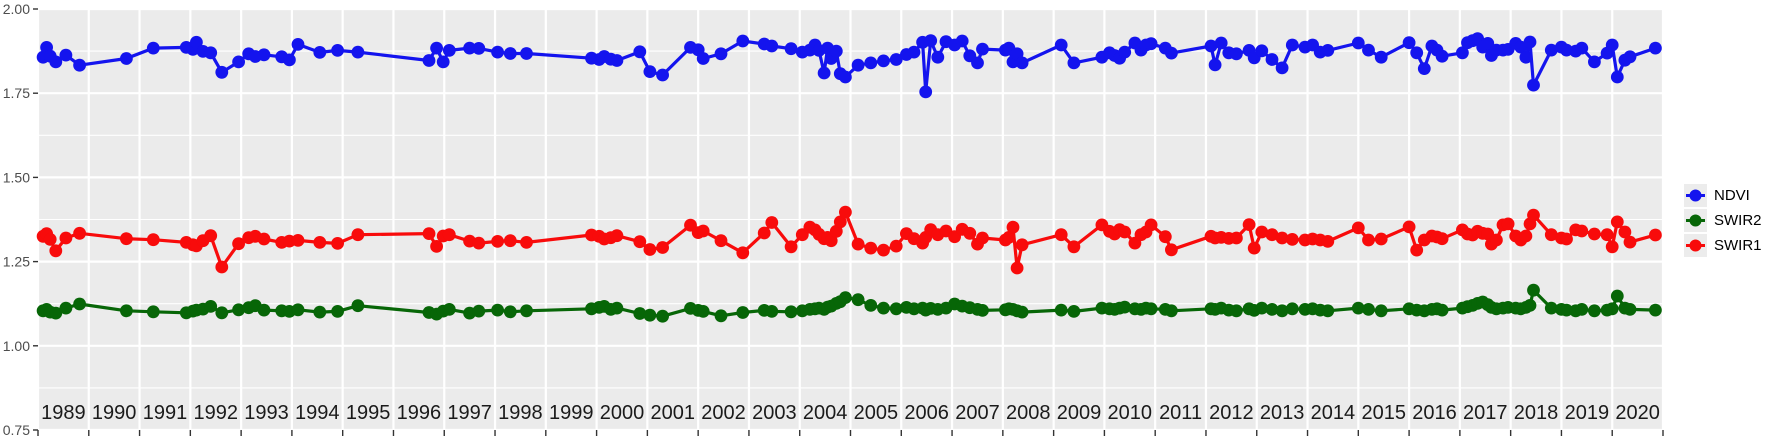  I want to click on svg-text: 2014, so click(1333, 413).